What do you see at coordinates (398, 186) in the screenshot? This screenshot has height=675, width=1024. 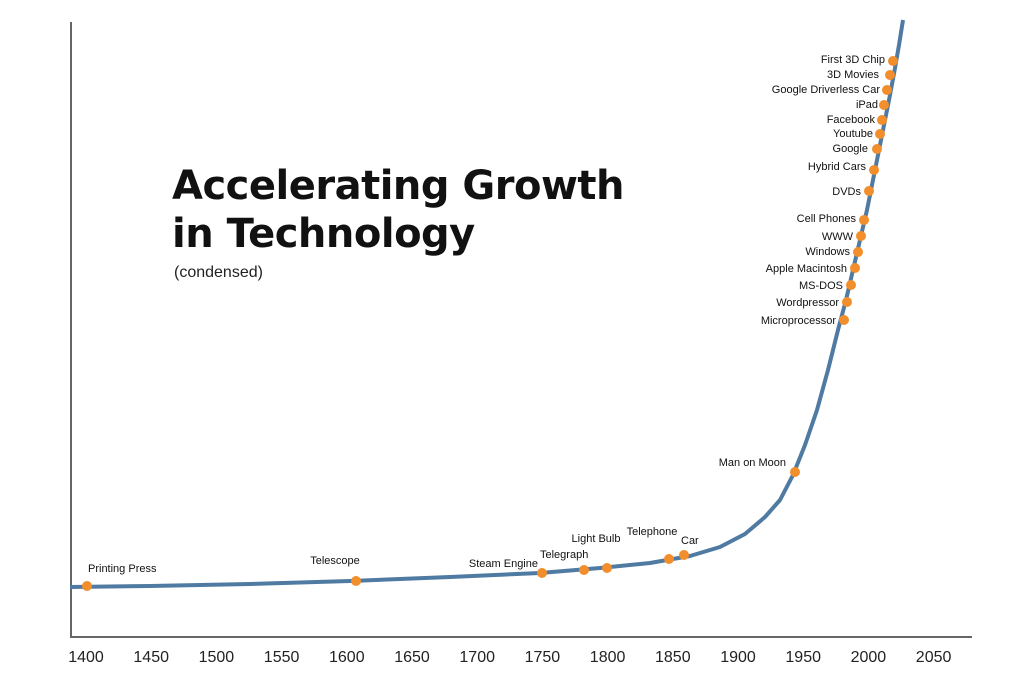 I see `chart-title-line-1: Accelerating Growth` at bounding box center [398, 186].